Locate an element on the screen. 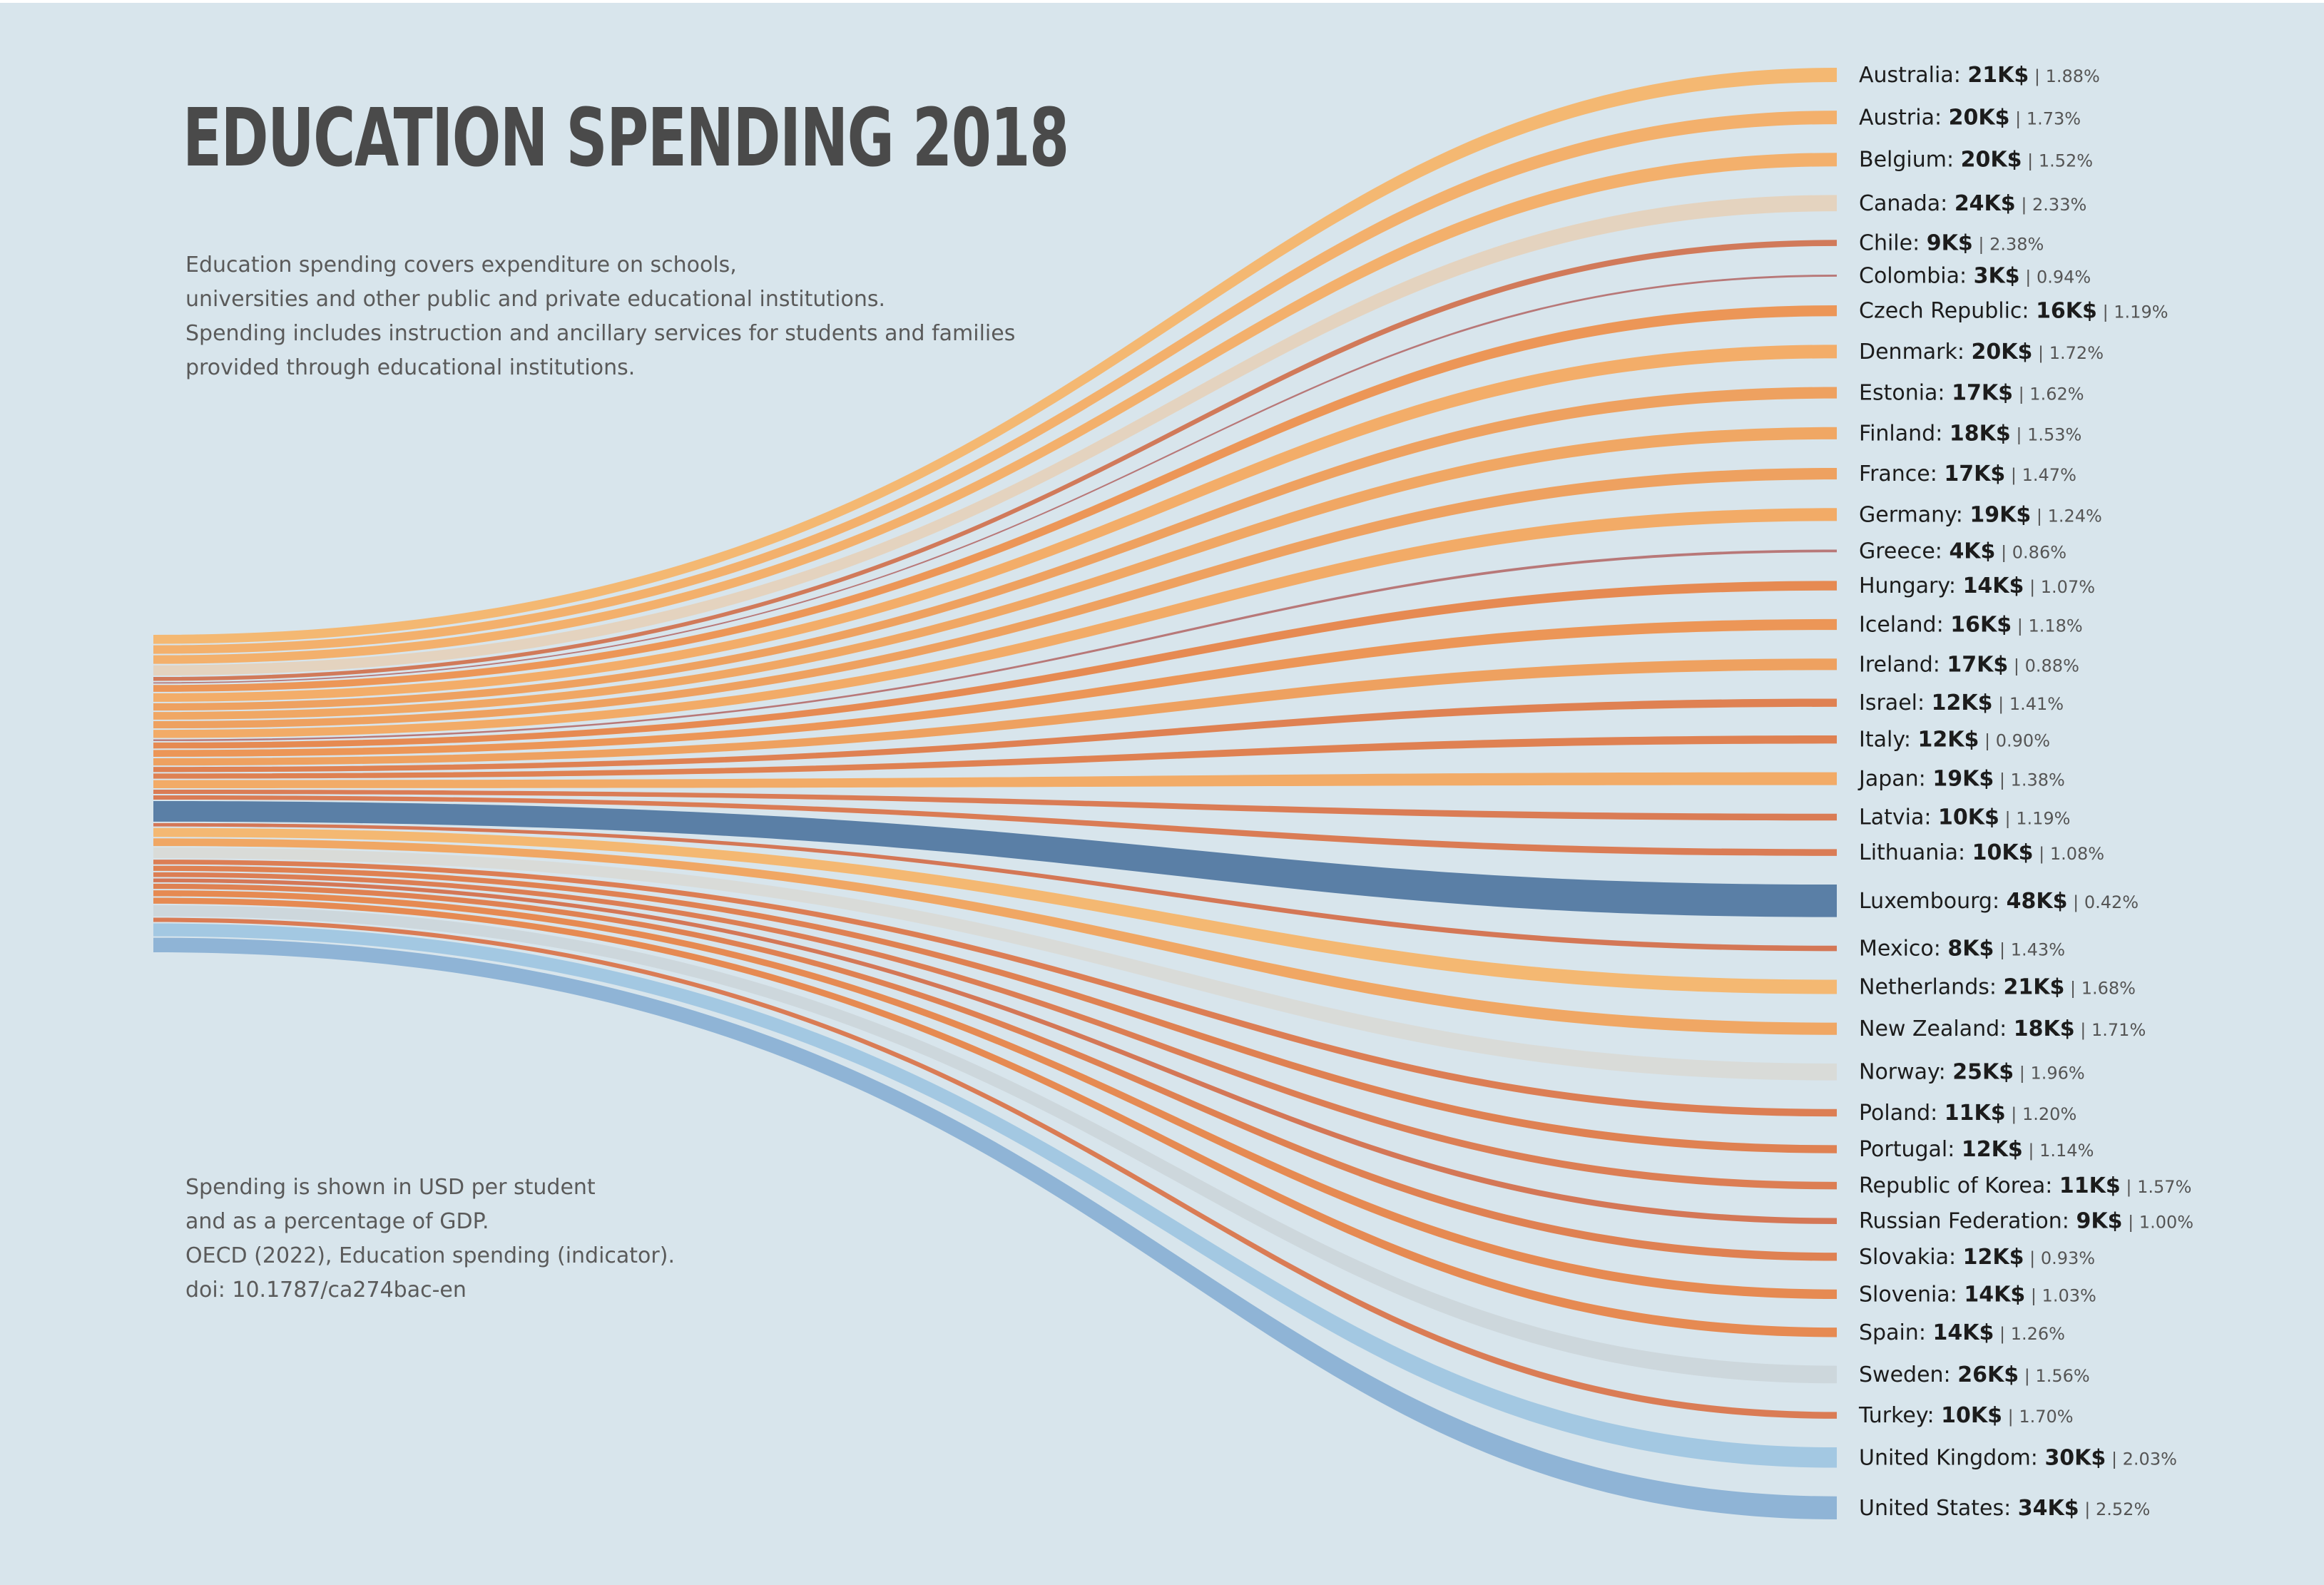 The height and width of the screenshot is (1585, 2324). gdp-percentage: 0.42% is located at coordinates (2111, 902).